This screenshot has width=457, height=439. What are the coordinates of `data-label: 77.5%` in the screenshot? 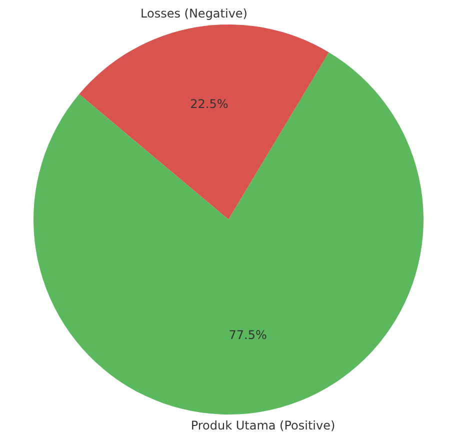 It's located at (247, 335).